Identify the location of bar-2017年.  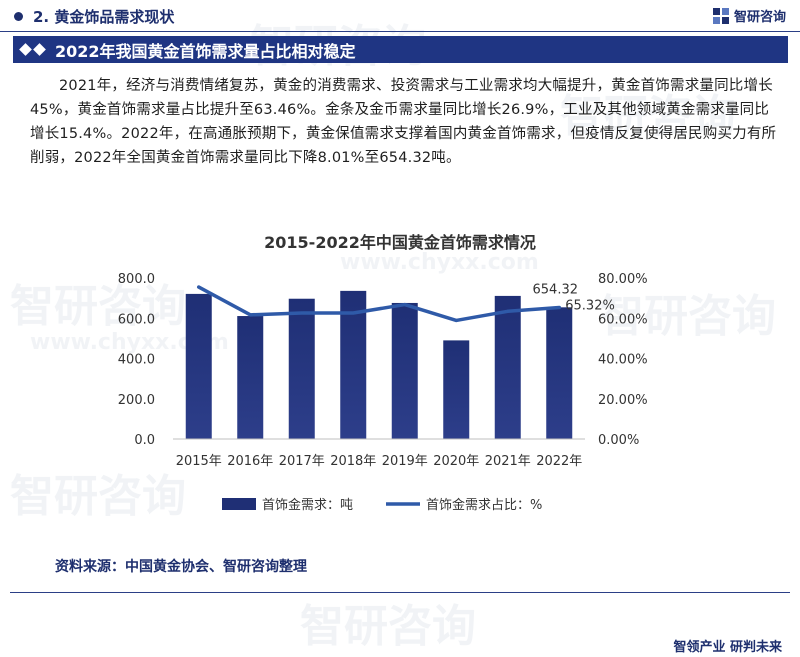
(301, 368).